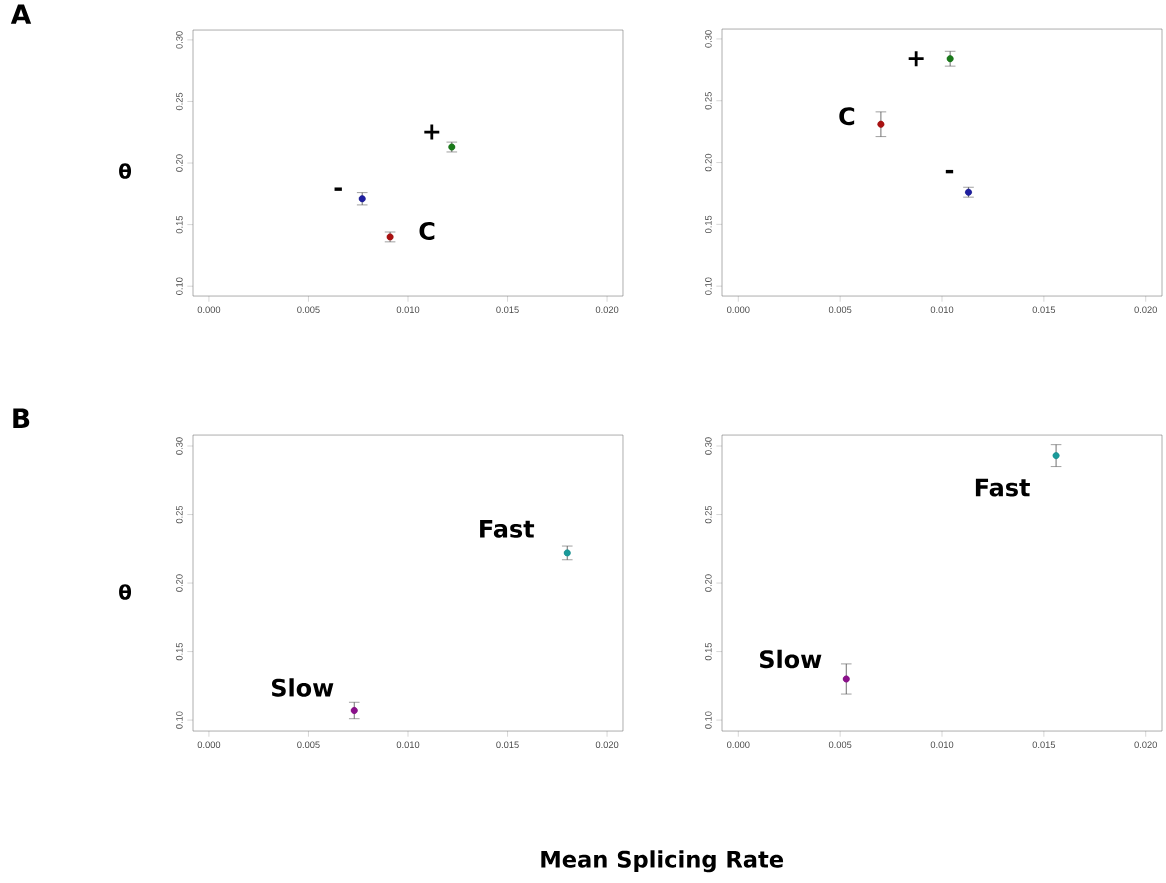 The height and width of the screenshot is (883, 1166). Describe the element at coordinates (21, 418) in the screenshot. I see `chart-title: B` at that location.